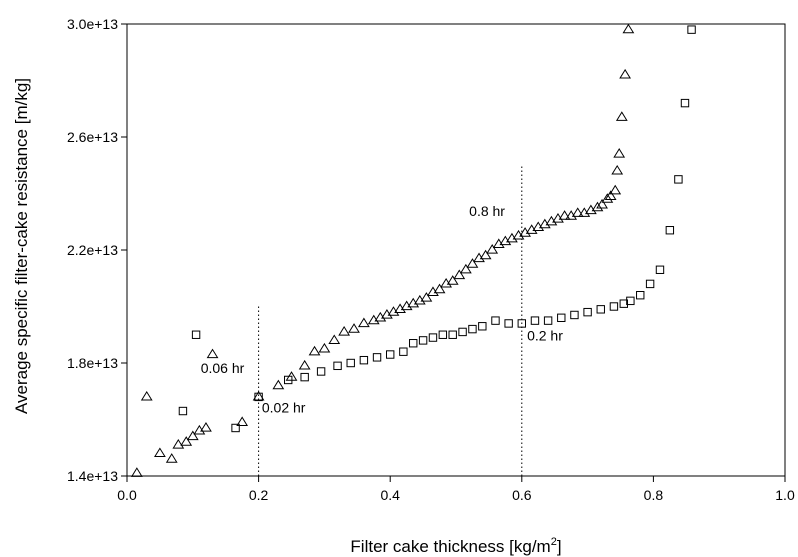 This screenshot has height=557, width=798. Describe the element at coordinates (545, 335) in the screenshot. I see `annotation-label: 0.2 hr` at that location.